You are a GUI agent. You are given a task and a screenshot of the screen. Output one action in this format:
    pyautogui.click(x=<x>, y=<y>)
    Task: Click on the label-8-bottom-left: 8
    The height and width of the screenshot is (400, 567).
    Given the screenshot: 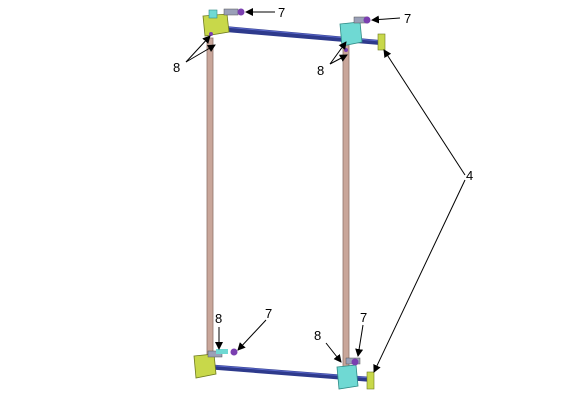 What is the action you would take?
    pyautogui.click(x=218, y=318)
    